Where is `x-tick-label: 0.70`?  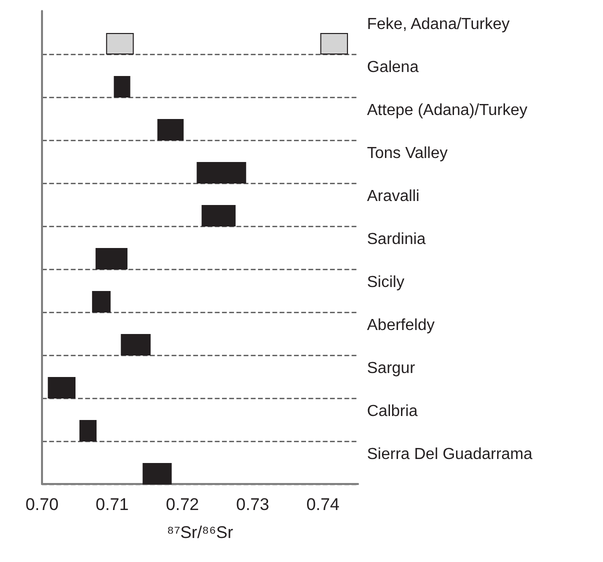
x-tick-label: 0.70 is located at coordinates (42, 504).